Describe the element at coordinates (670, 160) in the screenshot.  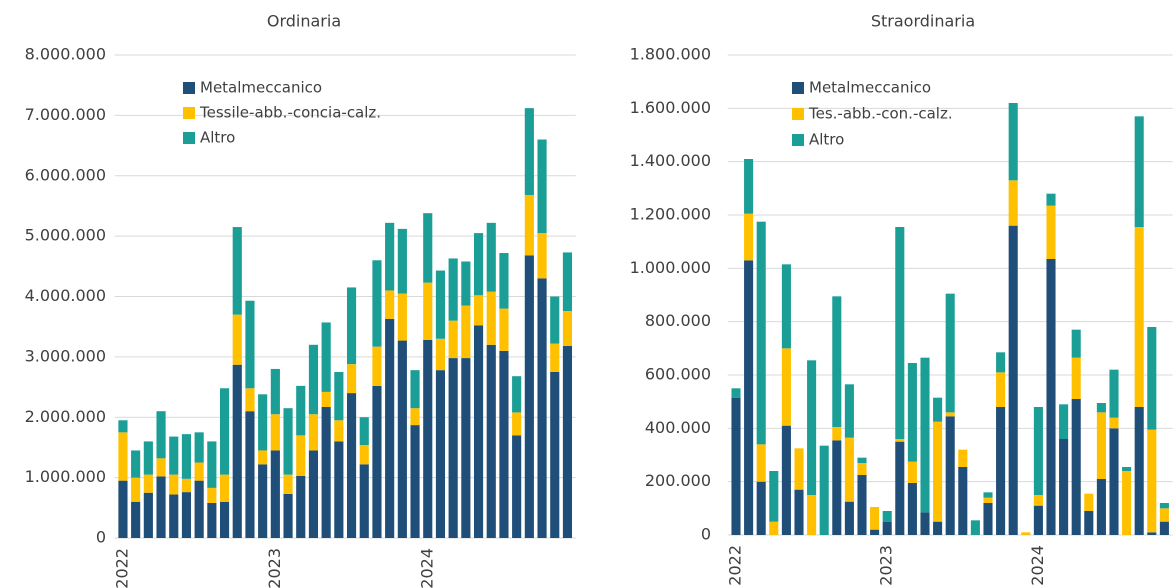
I see `y-tick-label: 1.400.000` at that location.